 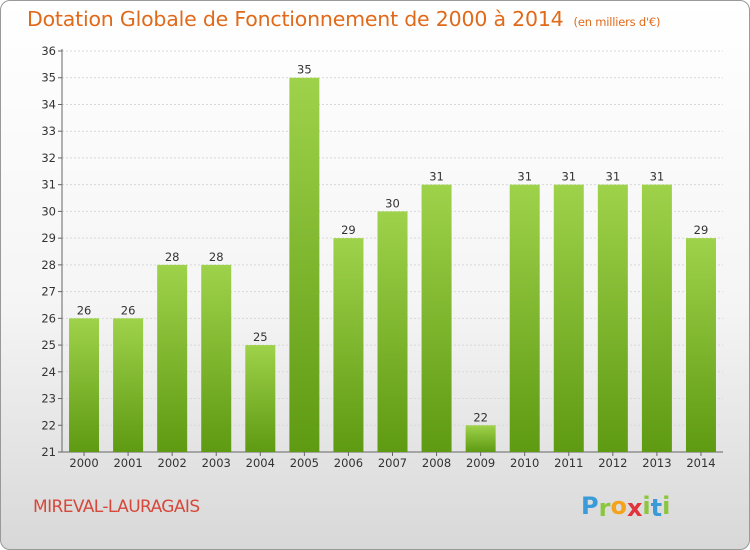 What do you see at coordinates (48, 131) in the screenshot?
I see `y-tick-label: 33` at bounding box center [48, 131].